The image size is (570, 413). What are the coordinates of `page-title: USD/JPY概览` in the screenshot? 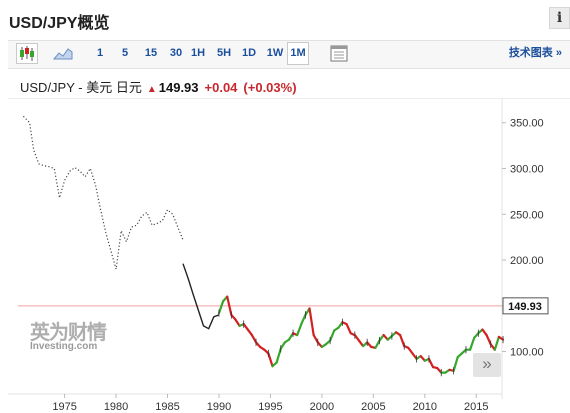 It's located at (59, 23).